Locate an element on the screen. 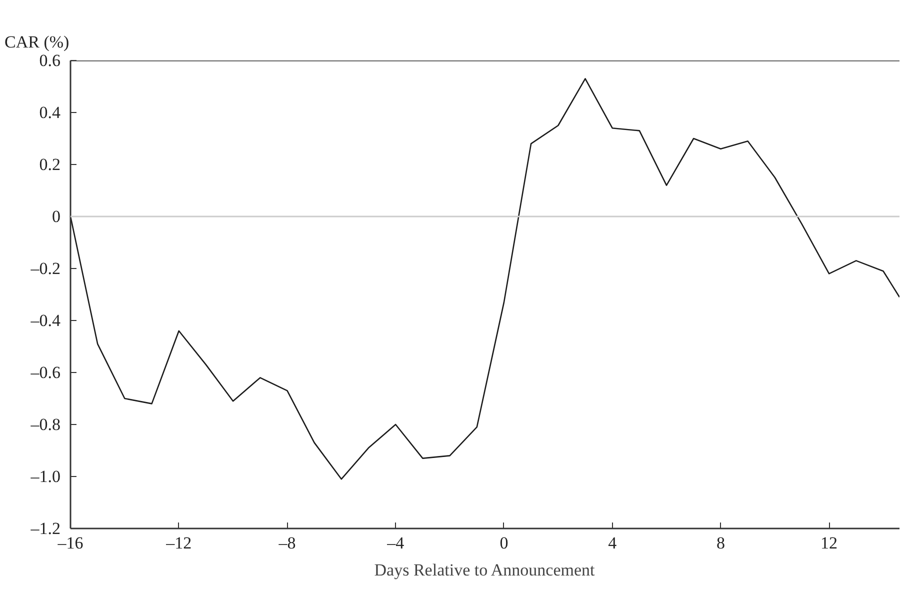 The width and height of the screenshot is (901, 601). y-tick-label: 0.6 is located at coordinates (49, 60).